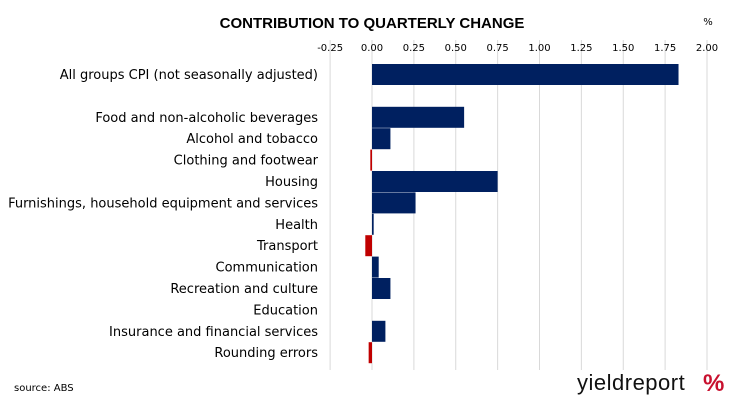  I want to click on category-label: Health, so click(296, 225).